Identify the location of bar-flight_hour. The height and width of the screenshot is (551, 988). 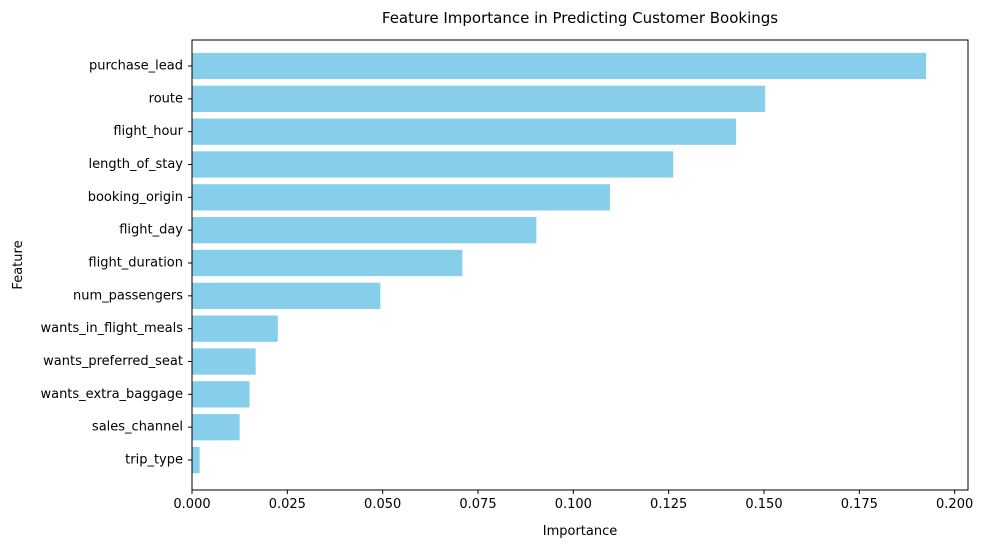
(464, 131).